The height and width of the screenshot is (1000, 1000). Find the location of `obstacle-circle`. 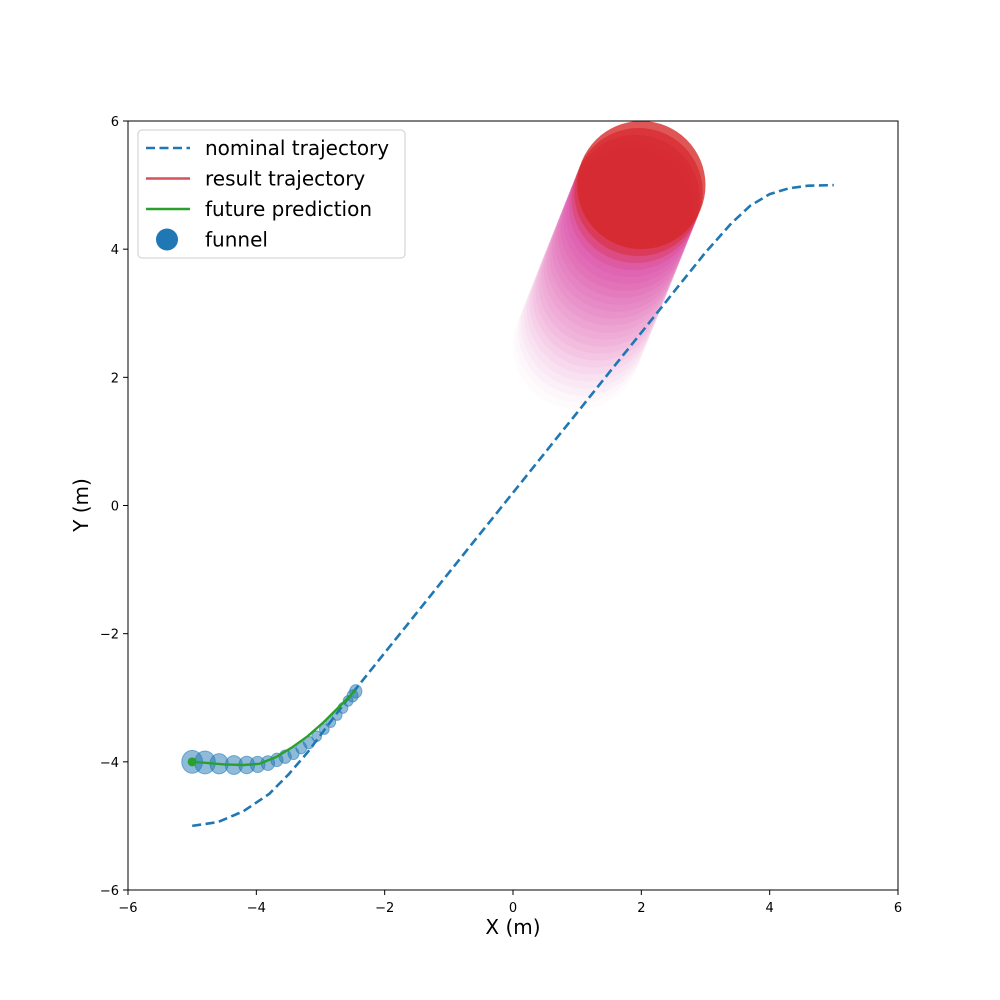

obstacle-circle is located at coordinates (641, 185).